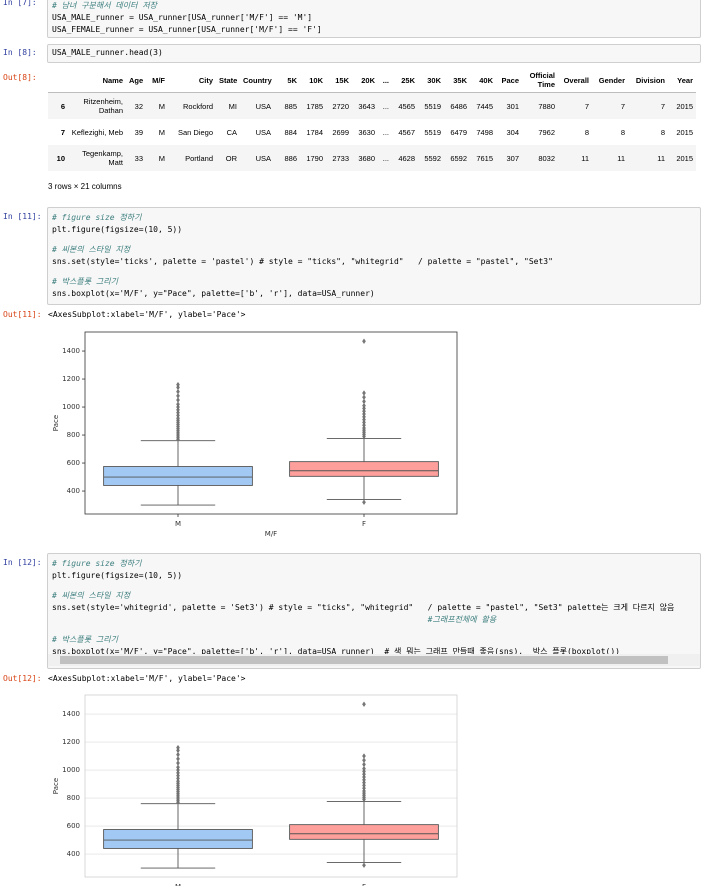  I want to click on table-cell: 301, so click(509, 105).